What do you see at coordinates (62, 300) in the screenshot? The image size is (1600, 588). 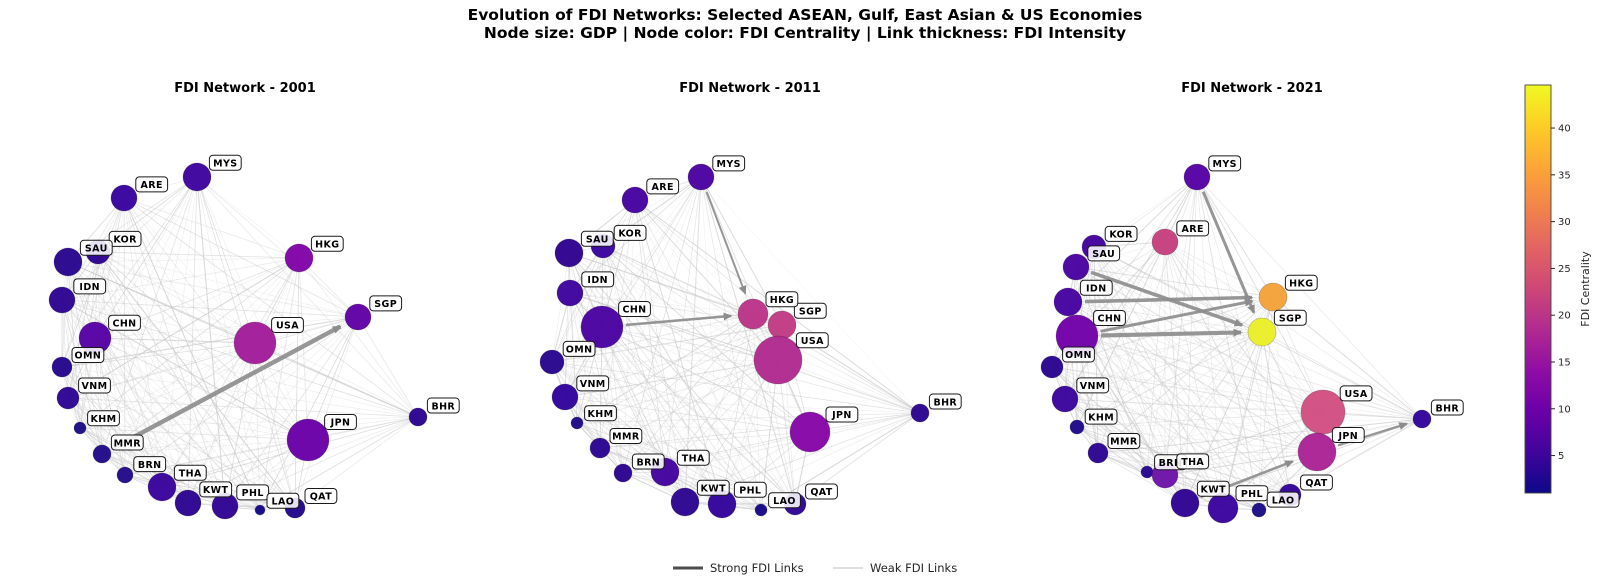 I see `node-IDN` at bounding box center [62, 300].